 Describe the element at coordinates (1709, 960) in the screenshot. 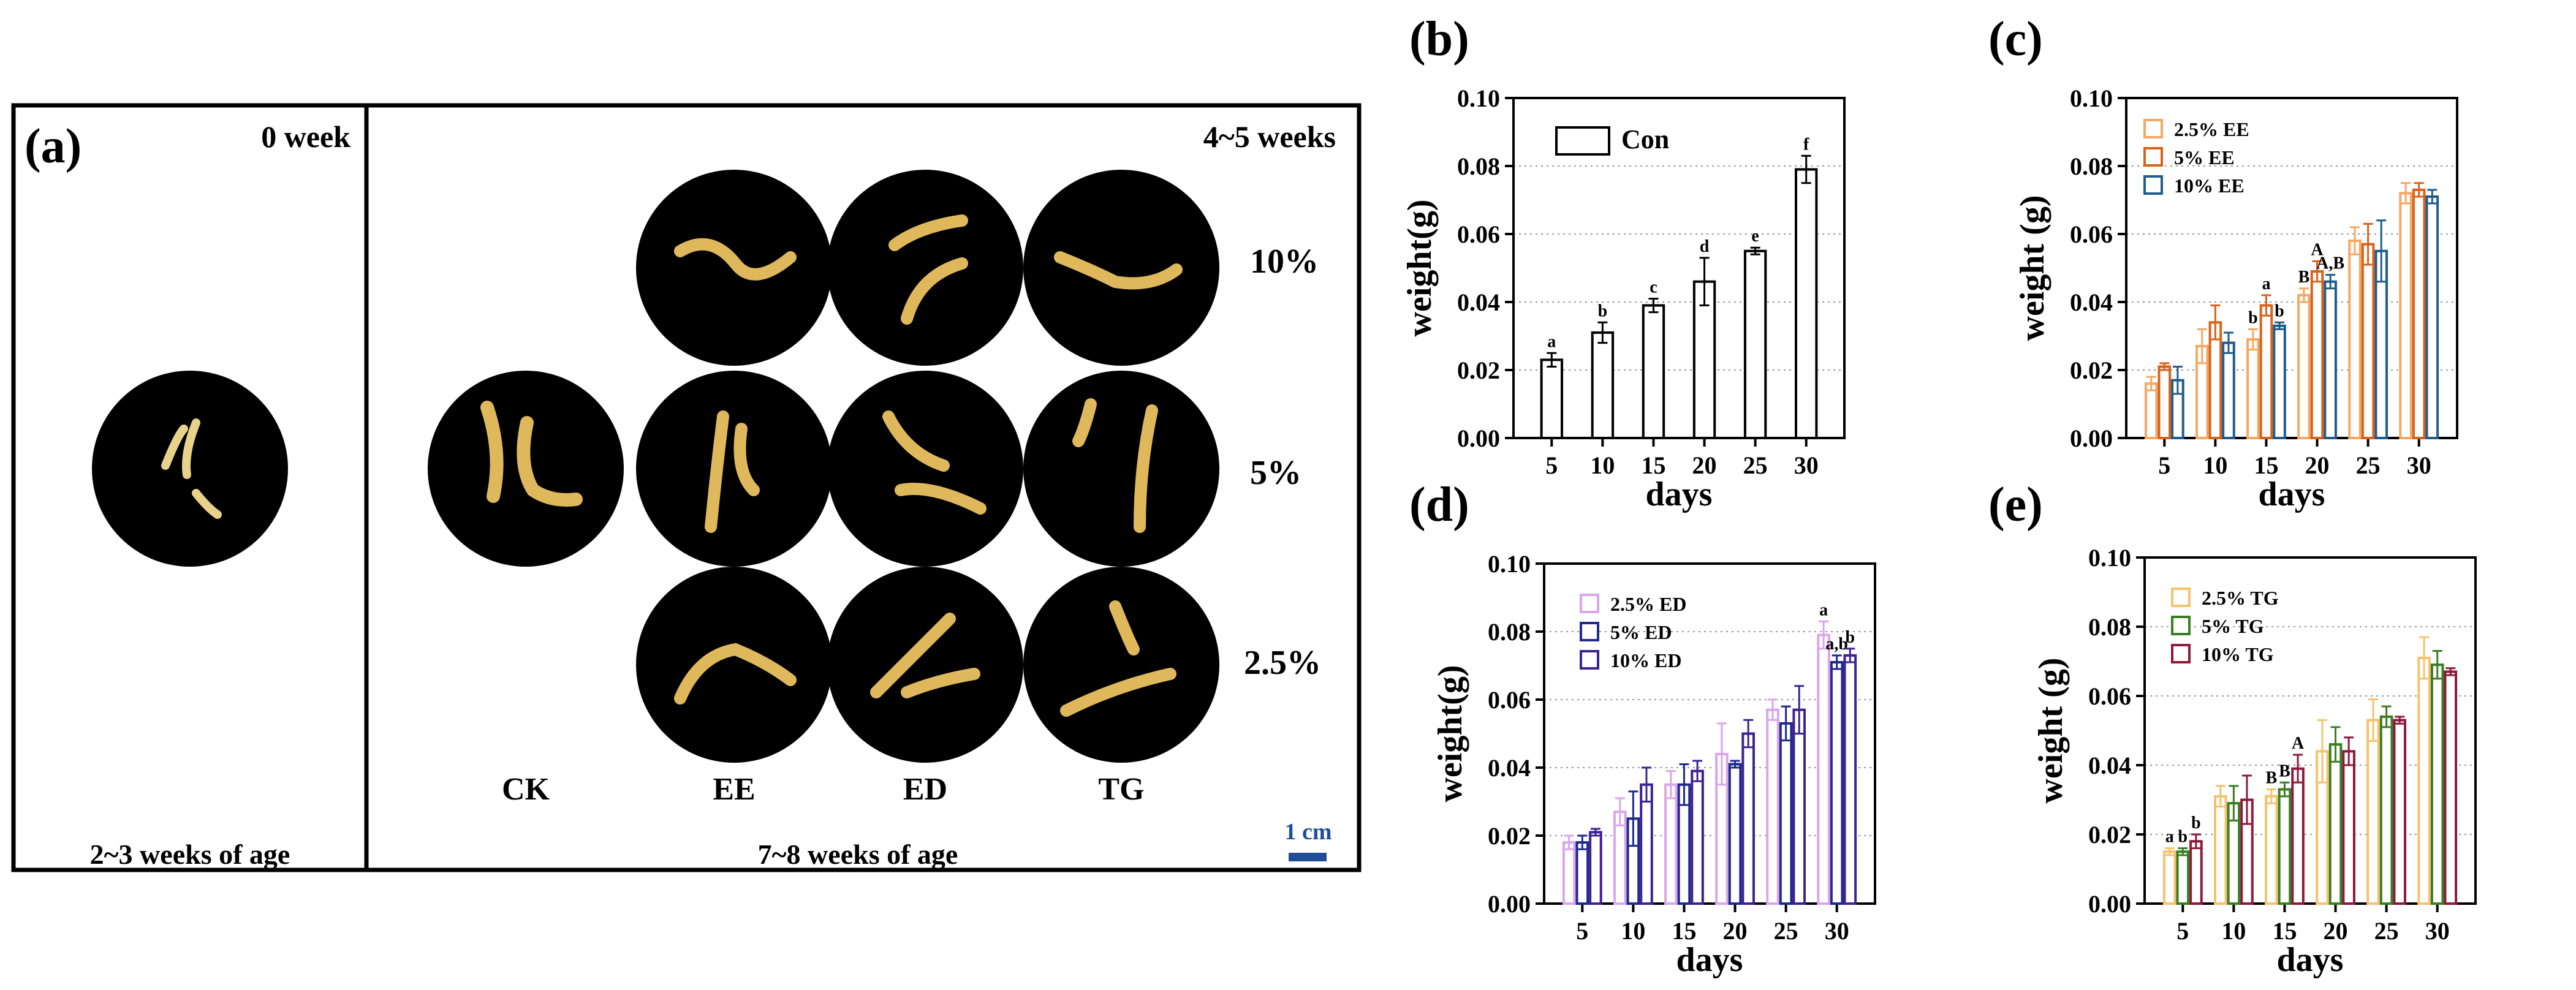

I see `panel-d-x-axis-title: days` at that location.